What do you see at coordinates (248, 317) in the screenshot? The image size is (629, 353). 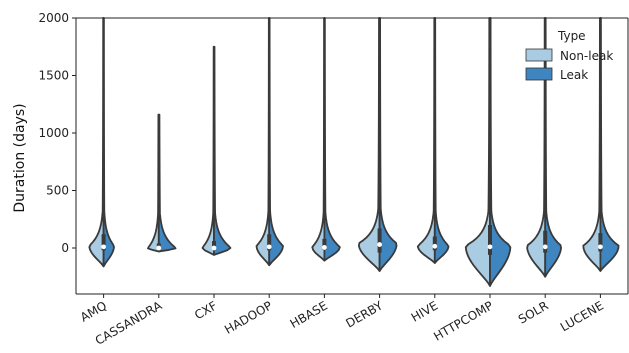 I see `x-tick-label: HADOOP` at bounding box center [248, 317].